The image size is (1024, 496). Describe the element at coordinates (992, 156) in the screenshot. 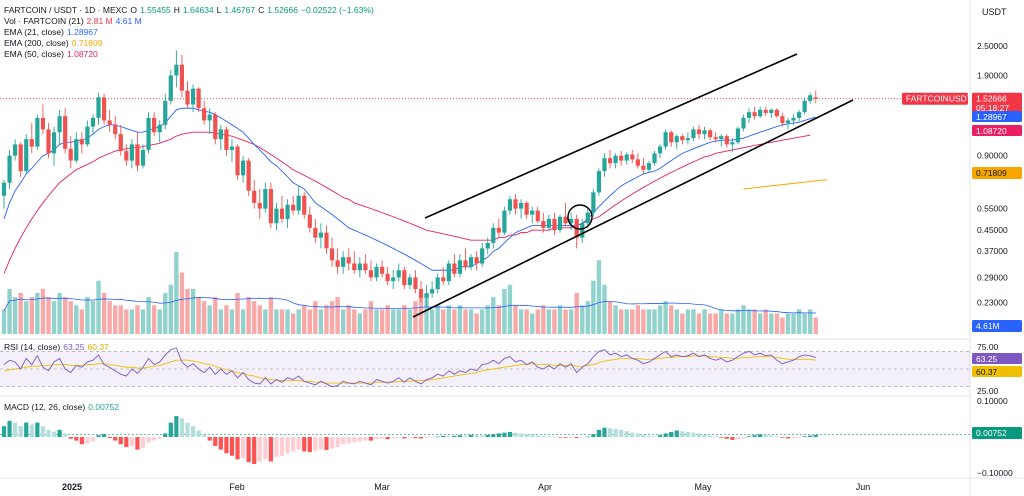

I see `price-tick-label: 0.90000` at that location.